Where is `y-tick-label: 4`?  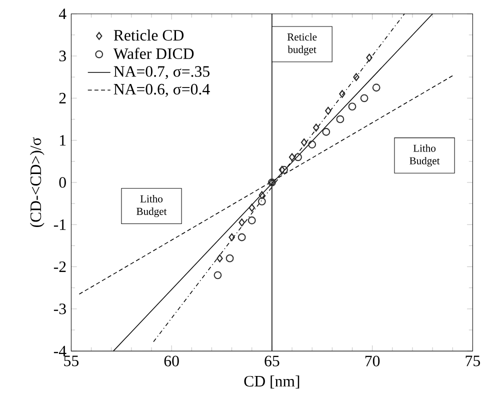
y-tick-label: 4 is located at coordinates (62, 13).